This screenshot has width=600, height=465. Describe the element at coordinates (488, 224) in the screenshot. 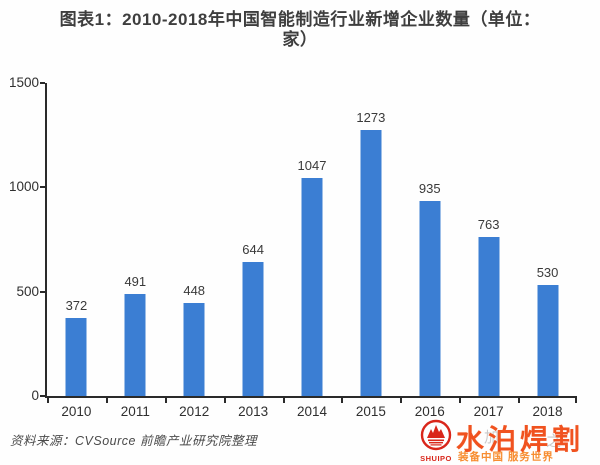

I see `bar-value-label: 763` at that location.